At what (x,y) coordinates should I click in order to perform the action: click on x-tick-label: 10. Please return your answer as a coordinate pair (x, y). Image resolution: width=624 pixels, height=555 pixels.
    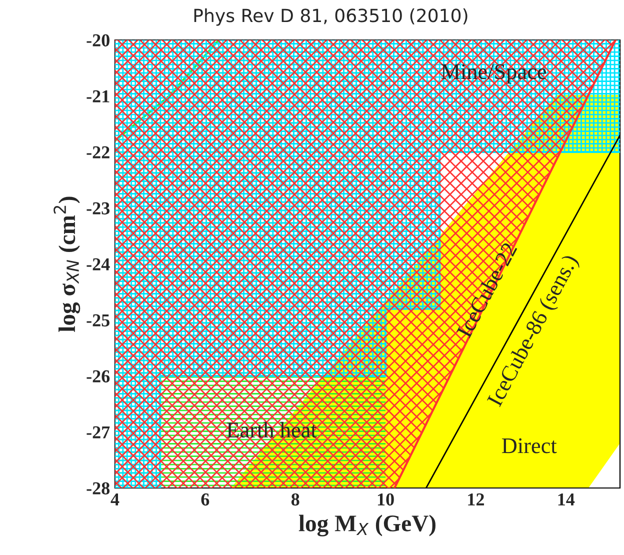
    Looking at the image, I should click on (386, 499).